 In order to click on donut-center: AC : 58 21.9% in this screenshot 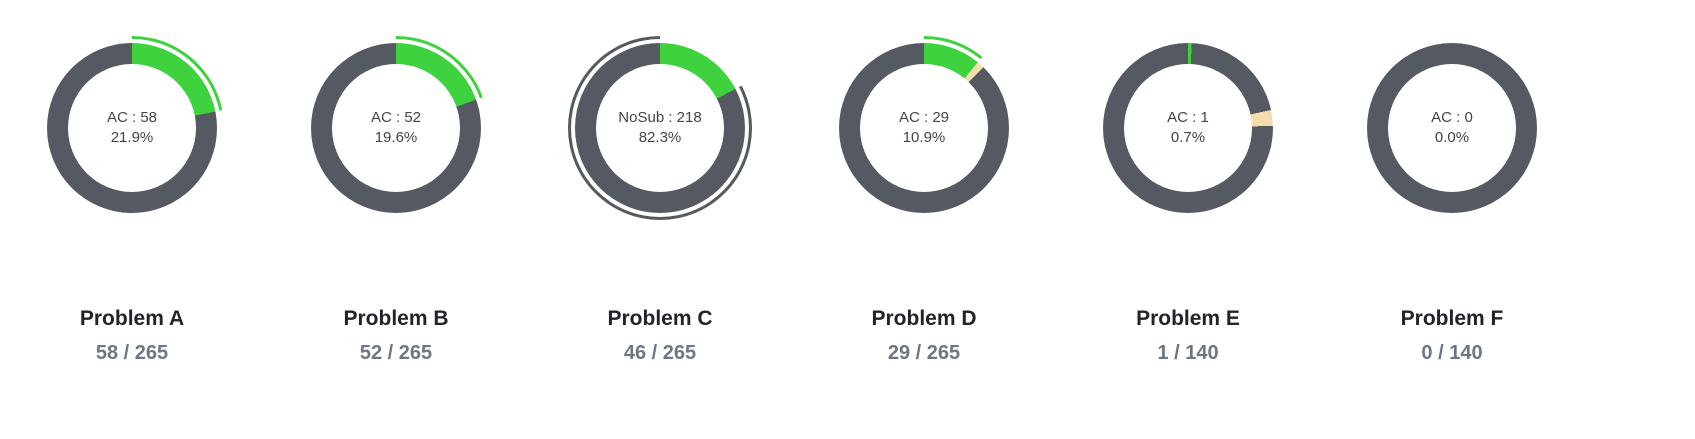, I will do `click(132, 128)`.